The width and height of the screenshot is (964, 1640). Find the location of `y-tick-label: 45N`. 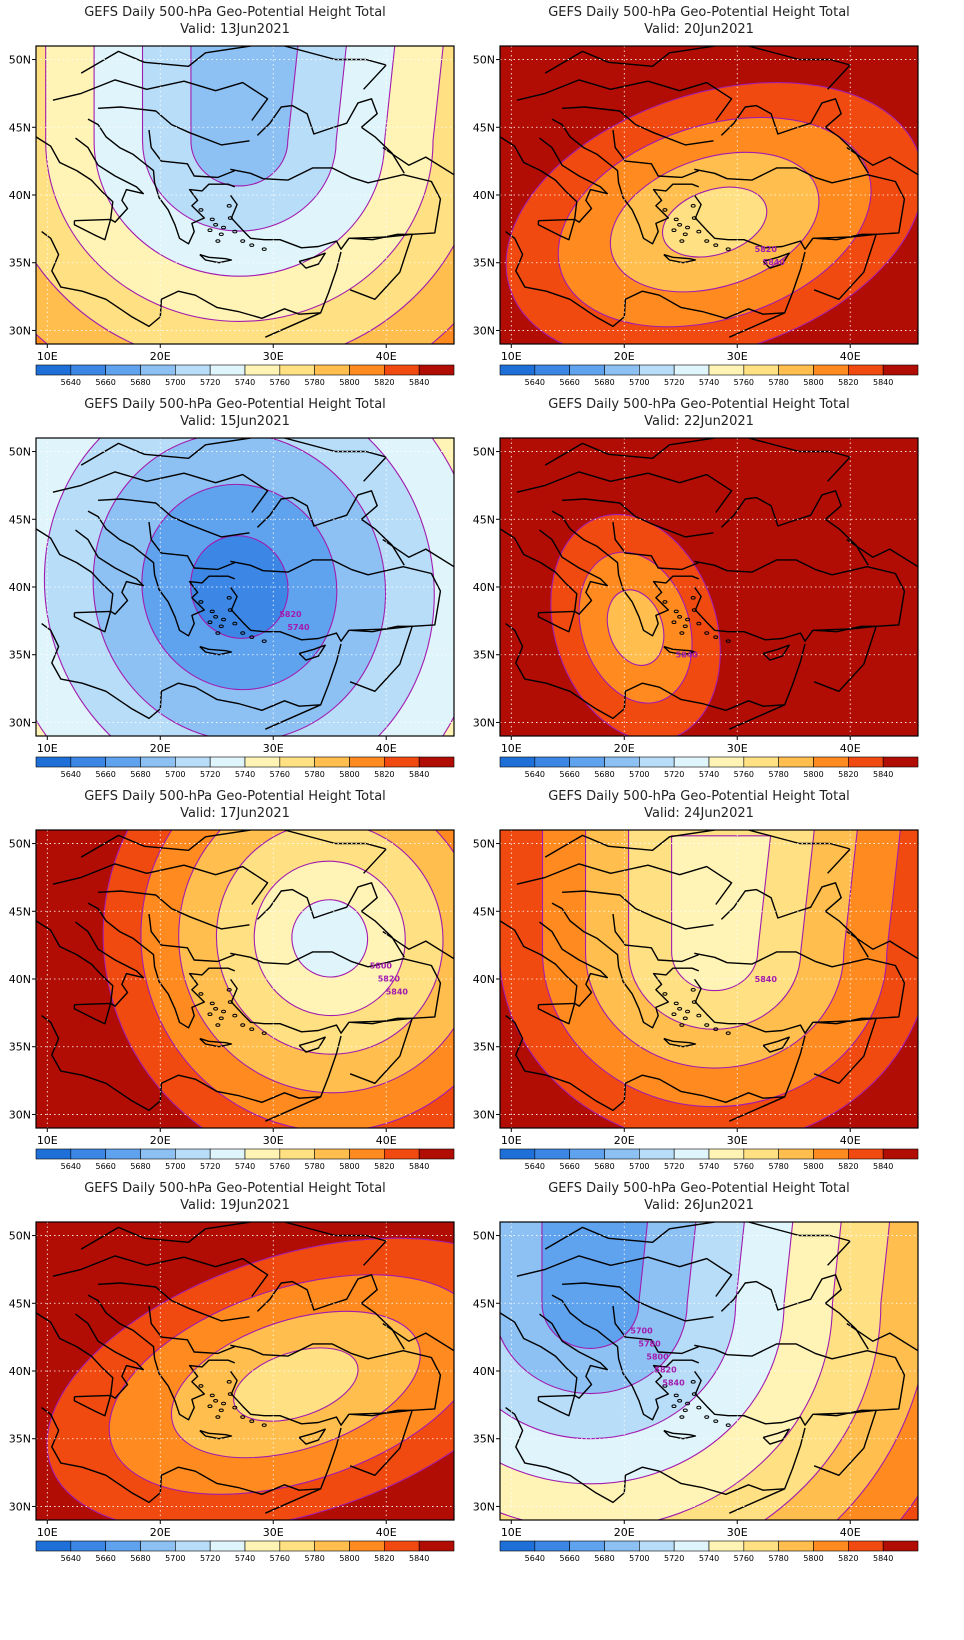

y-tick-label: 45N is located at coordinates (20, 127).